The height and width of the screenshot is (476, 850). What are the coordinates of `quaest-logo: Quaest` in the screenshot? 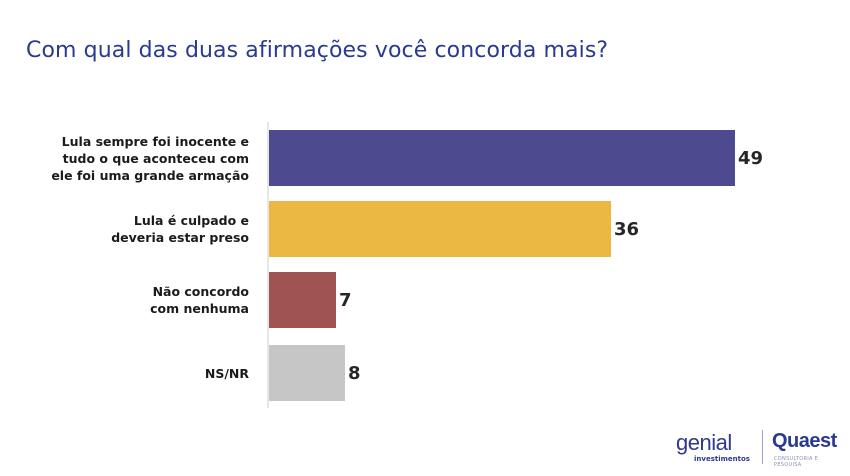 It's located at (804, 441).